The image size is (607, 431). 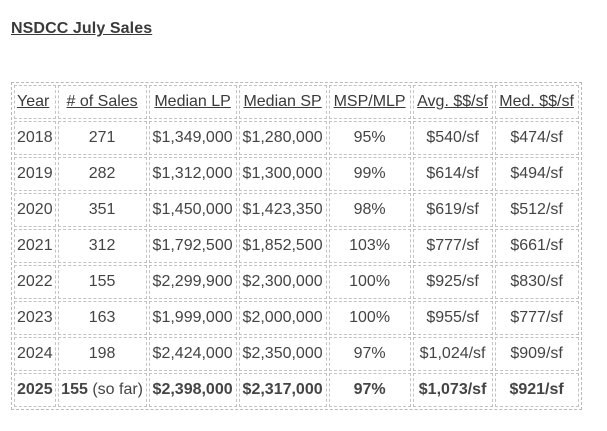 I want to click on cell-msp-mlp: 95%, so click(x=369, y=138).